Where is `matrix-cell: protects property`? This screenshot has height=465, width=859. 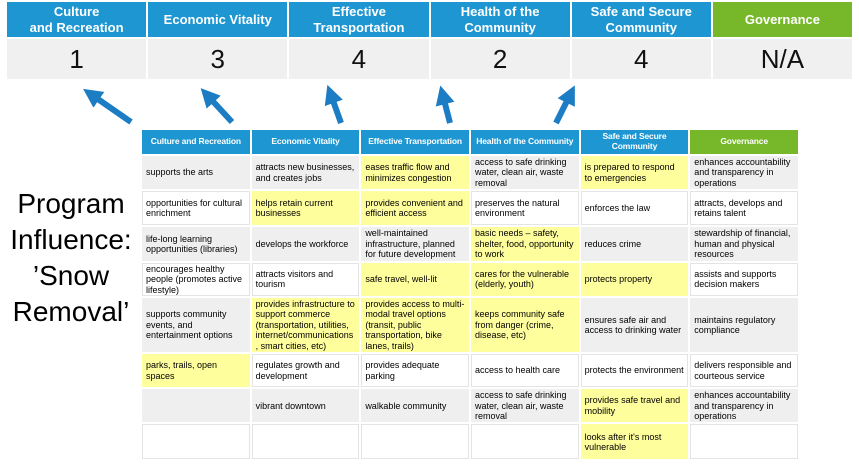
matrix-cell: protects property is located at coordinates (634, 279).